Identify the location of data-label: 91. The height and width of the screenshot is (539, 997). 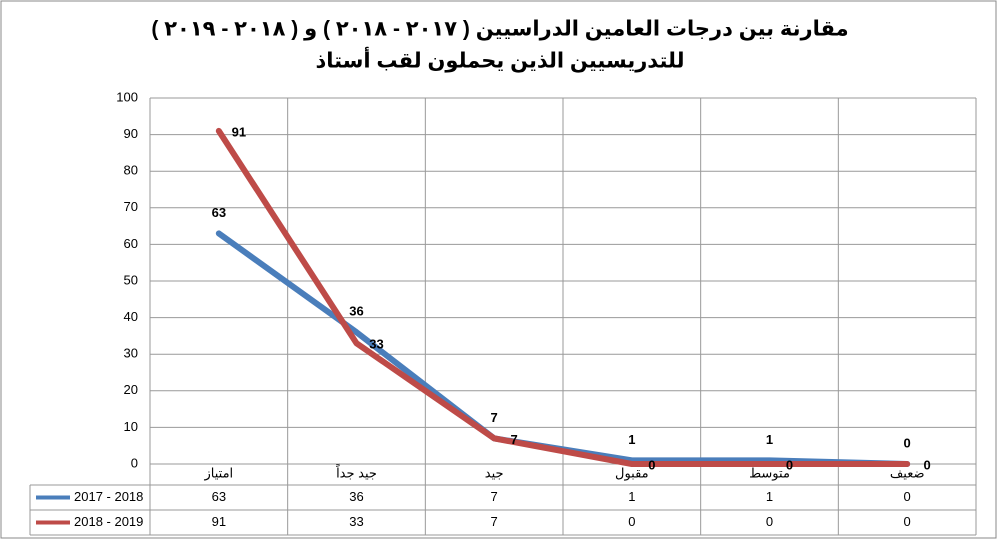
(239, 131).